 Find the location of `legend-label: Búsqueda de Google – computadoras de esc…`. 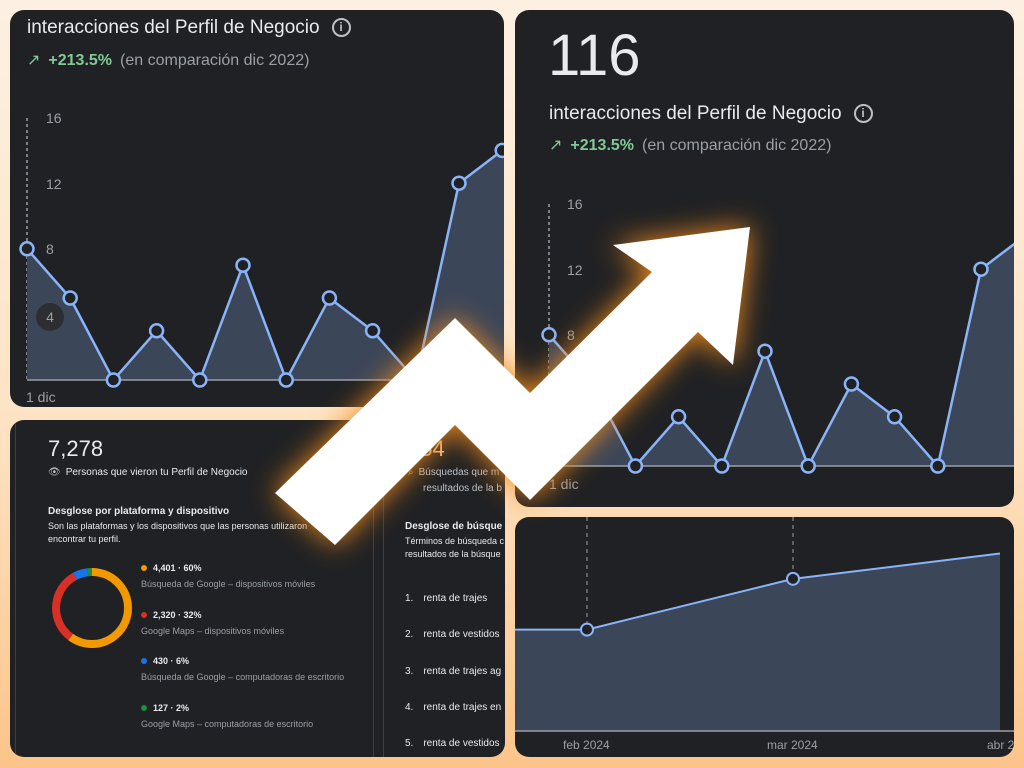

legend-label: Búsqueda de Google – computadoras de esc… is located at coordinates (243, 677).